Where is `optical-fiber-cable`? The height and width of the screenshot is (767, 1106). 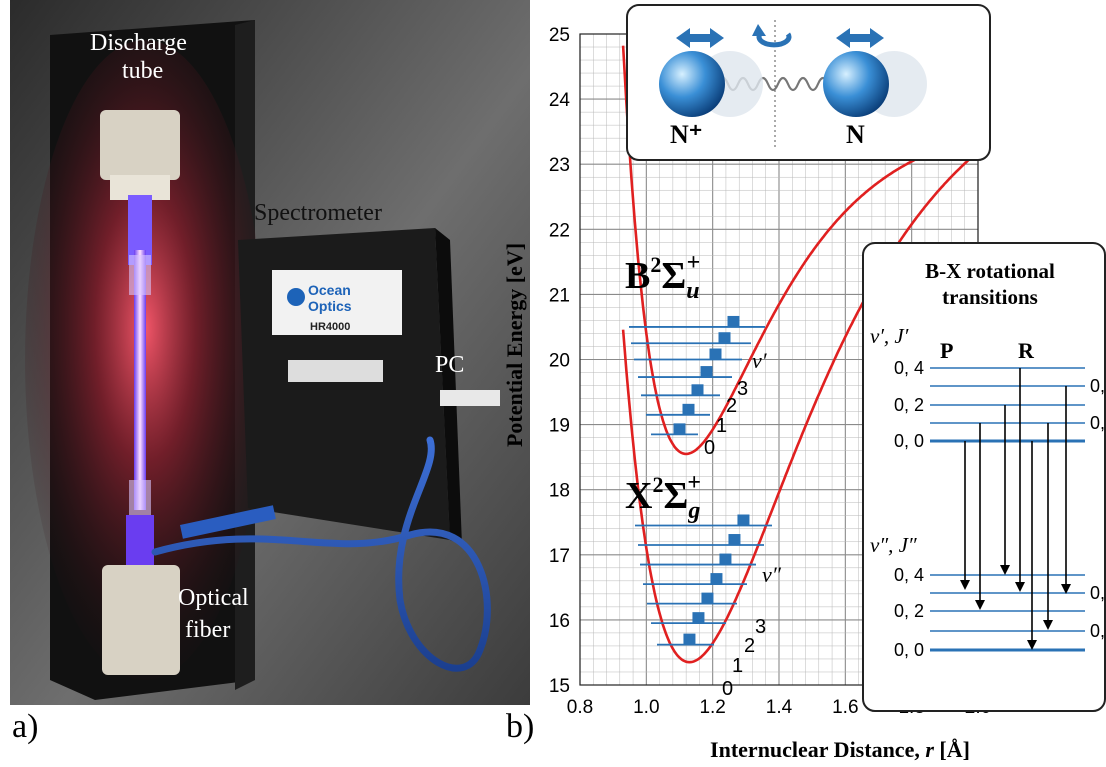
optical-fiber-cable is located at coordinates (321, 554).